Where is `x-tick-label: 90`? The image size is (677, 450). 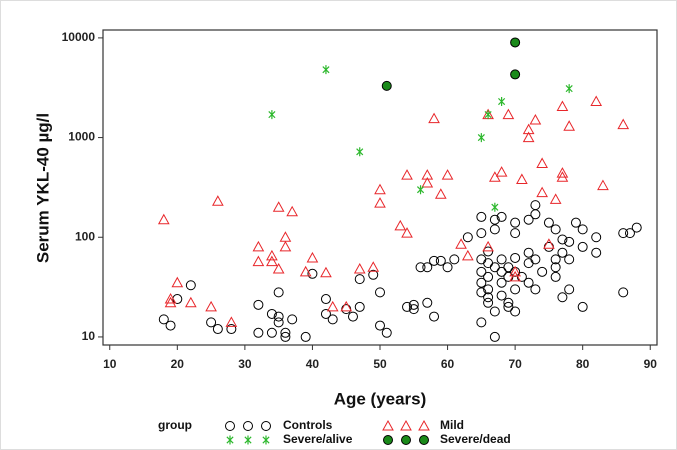
x-tick-label: 90 is located at coordinates (651, 364).